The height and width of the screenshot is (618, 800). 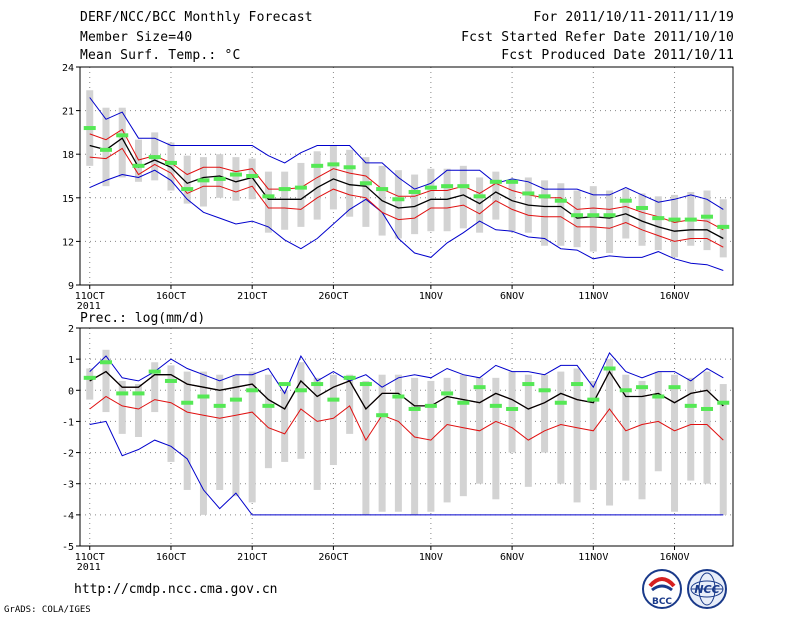 I want to click on temp-xtick-label: 6NOV, so click(x=512, y=296).